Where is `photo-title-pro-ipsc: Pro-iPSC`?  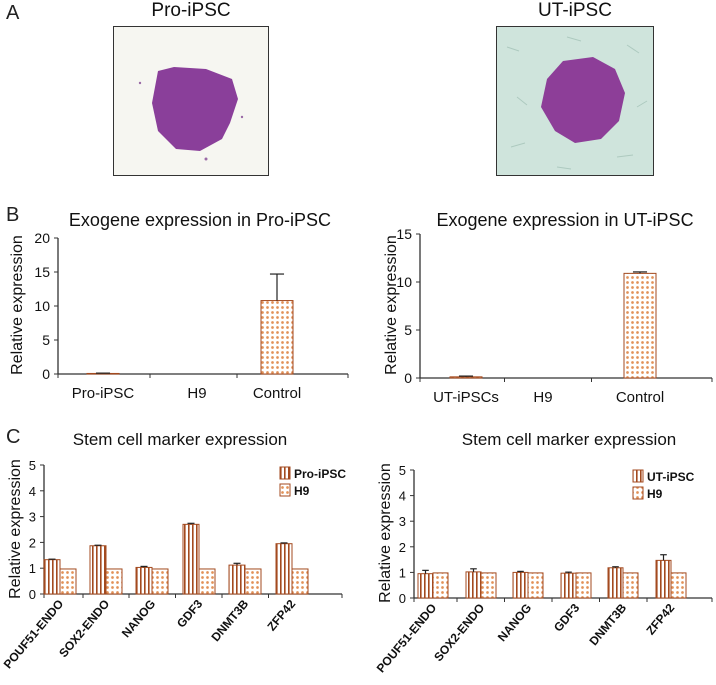 photo-title-pro-ipsc: Pro-iPSC is located at coordinates (191, 10).